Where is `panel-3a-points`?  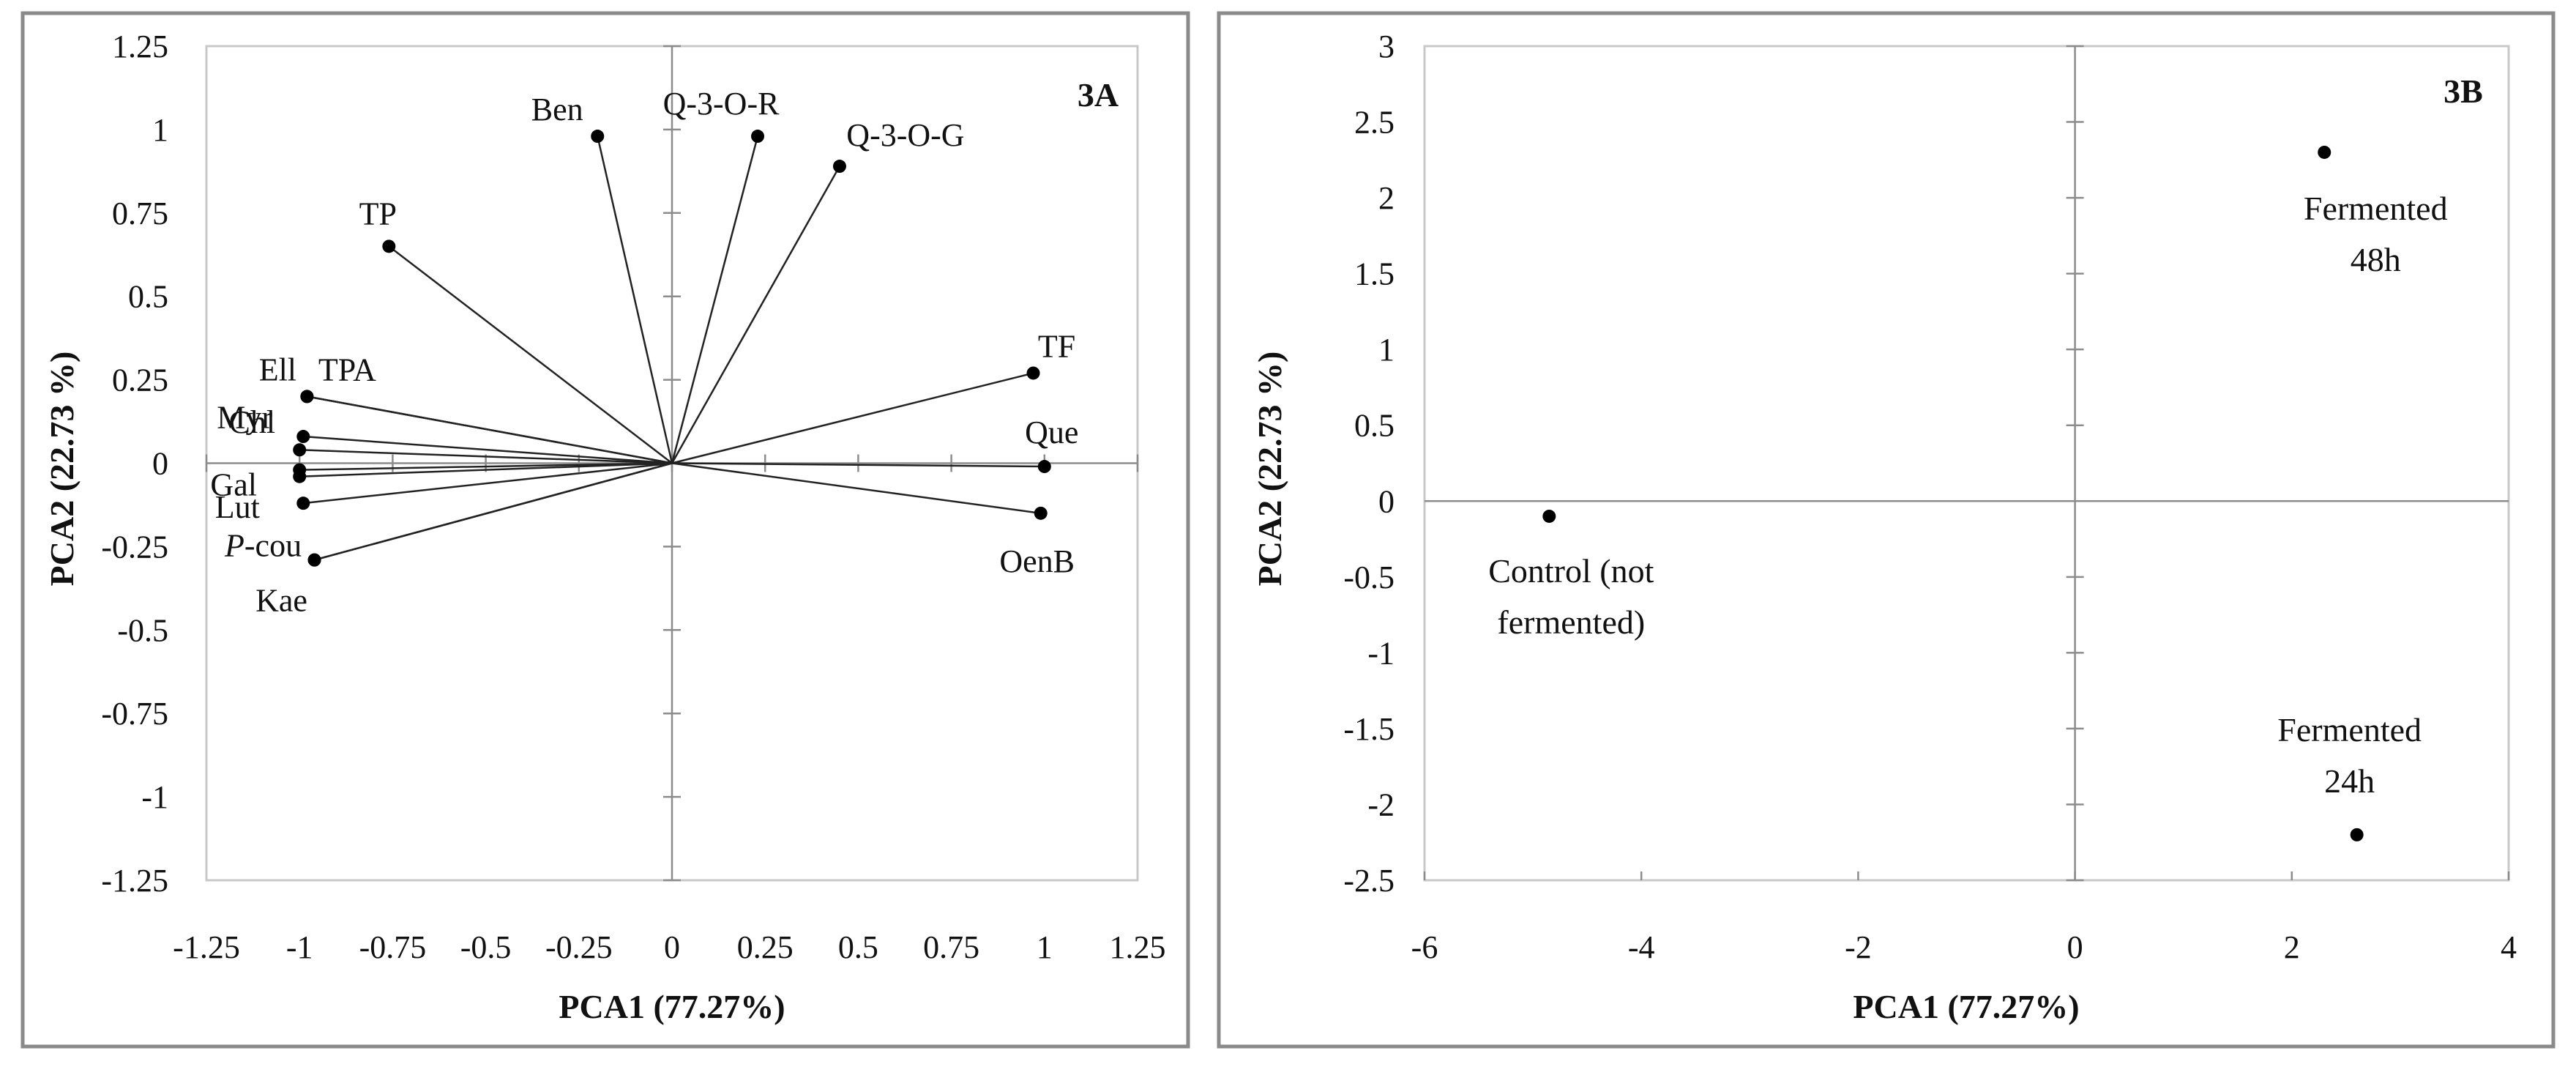
panel-3a-points is located at coordinates (672, 348).